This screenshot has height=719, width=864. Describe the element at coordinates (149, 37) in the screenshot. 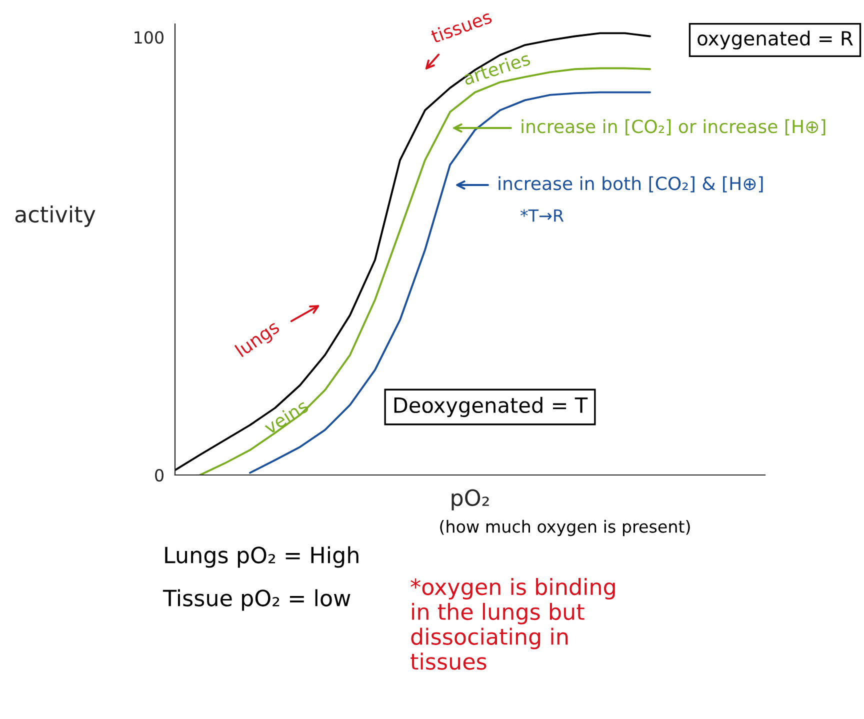

I see `y-tick-label: 100` at that location.